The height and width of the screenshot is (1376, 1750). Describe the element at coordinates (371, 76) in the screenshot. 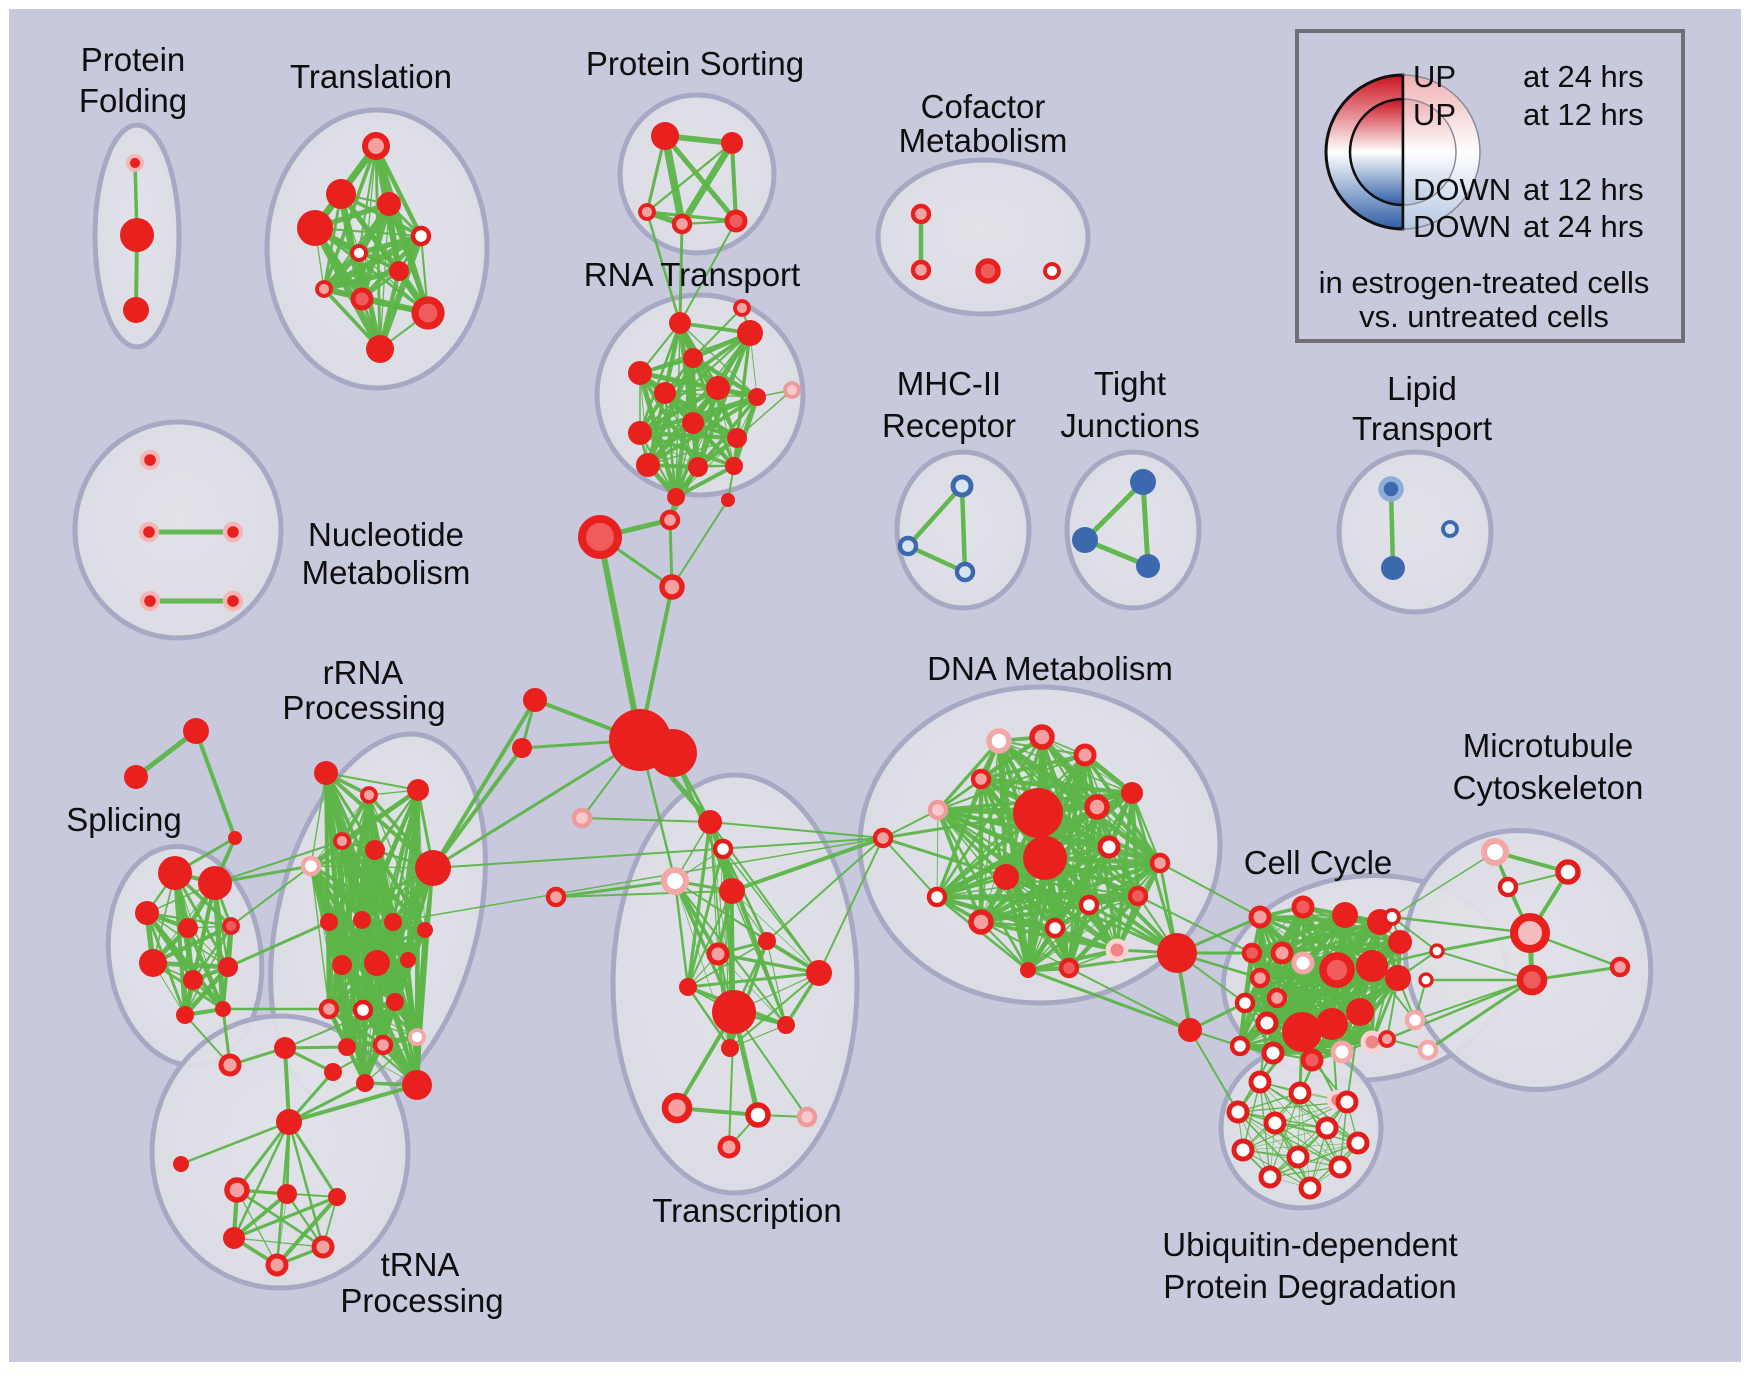

I see `cluster-label-translation: Translation` at that location.